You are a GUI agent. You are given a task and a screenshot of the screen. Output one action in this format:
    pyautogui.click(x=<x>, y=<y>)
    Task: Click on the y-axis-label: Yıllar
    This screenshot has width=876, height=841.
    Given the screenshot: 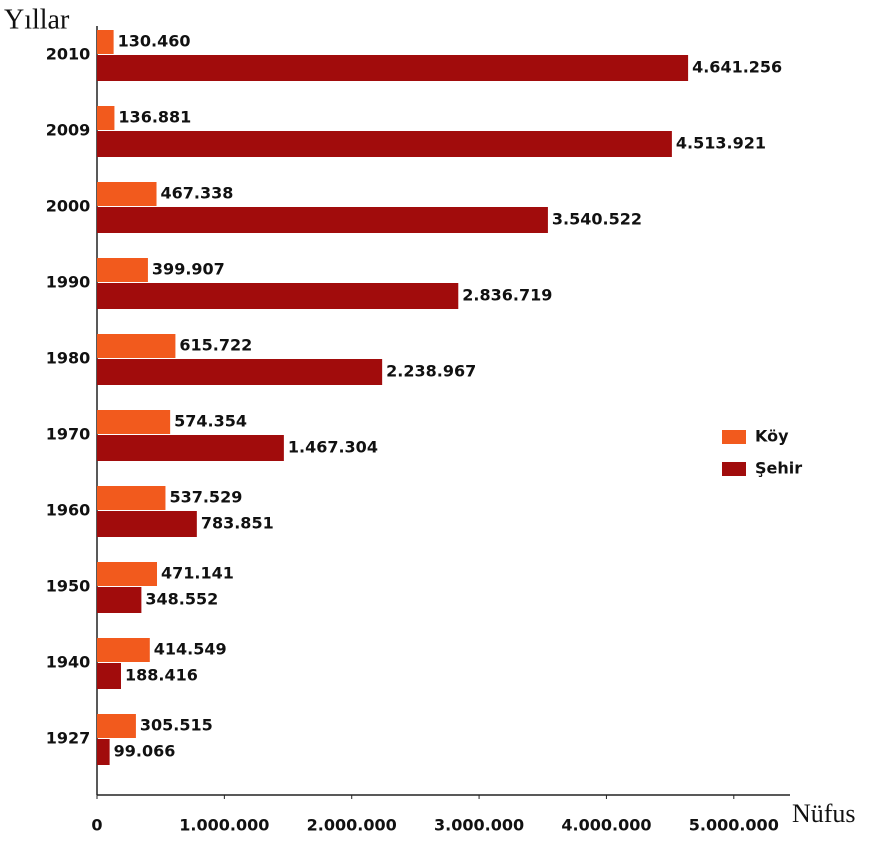 What is the action you would take?
    pyautogui.click(x=37, y=19)
    